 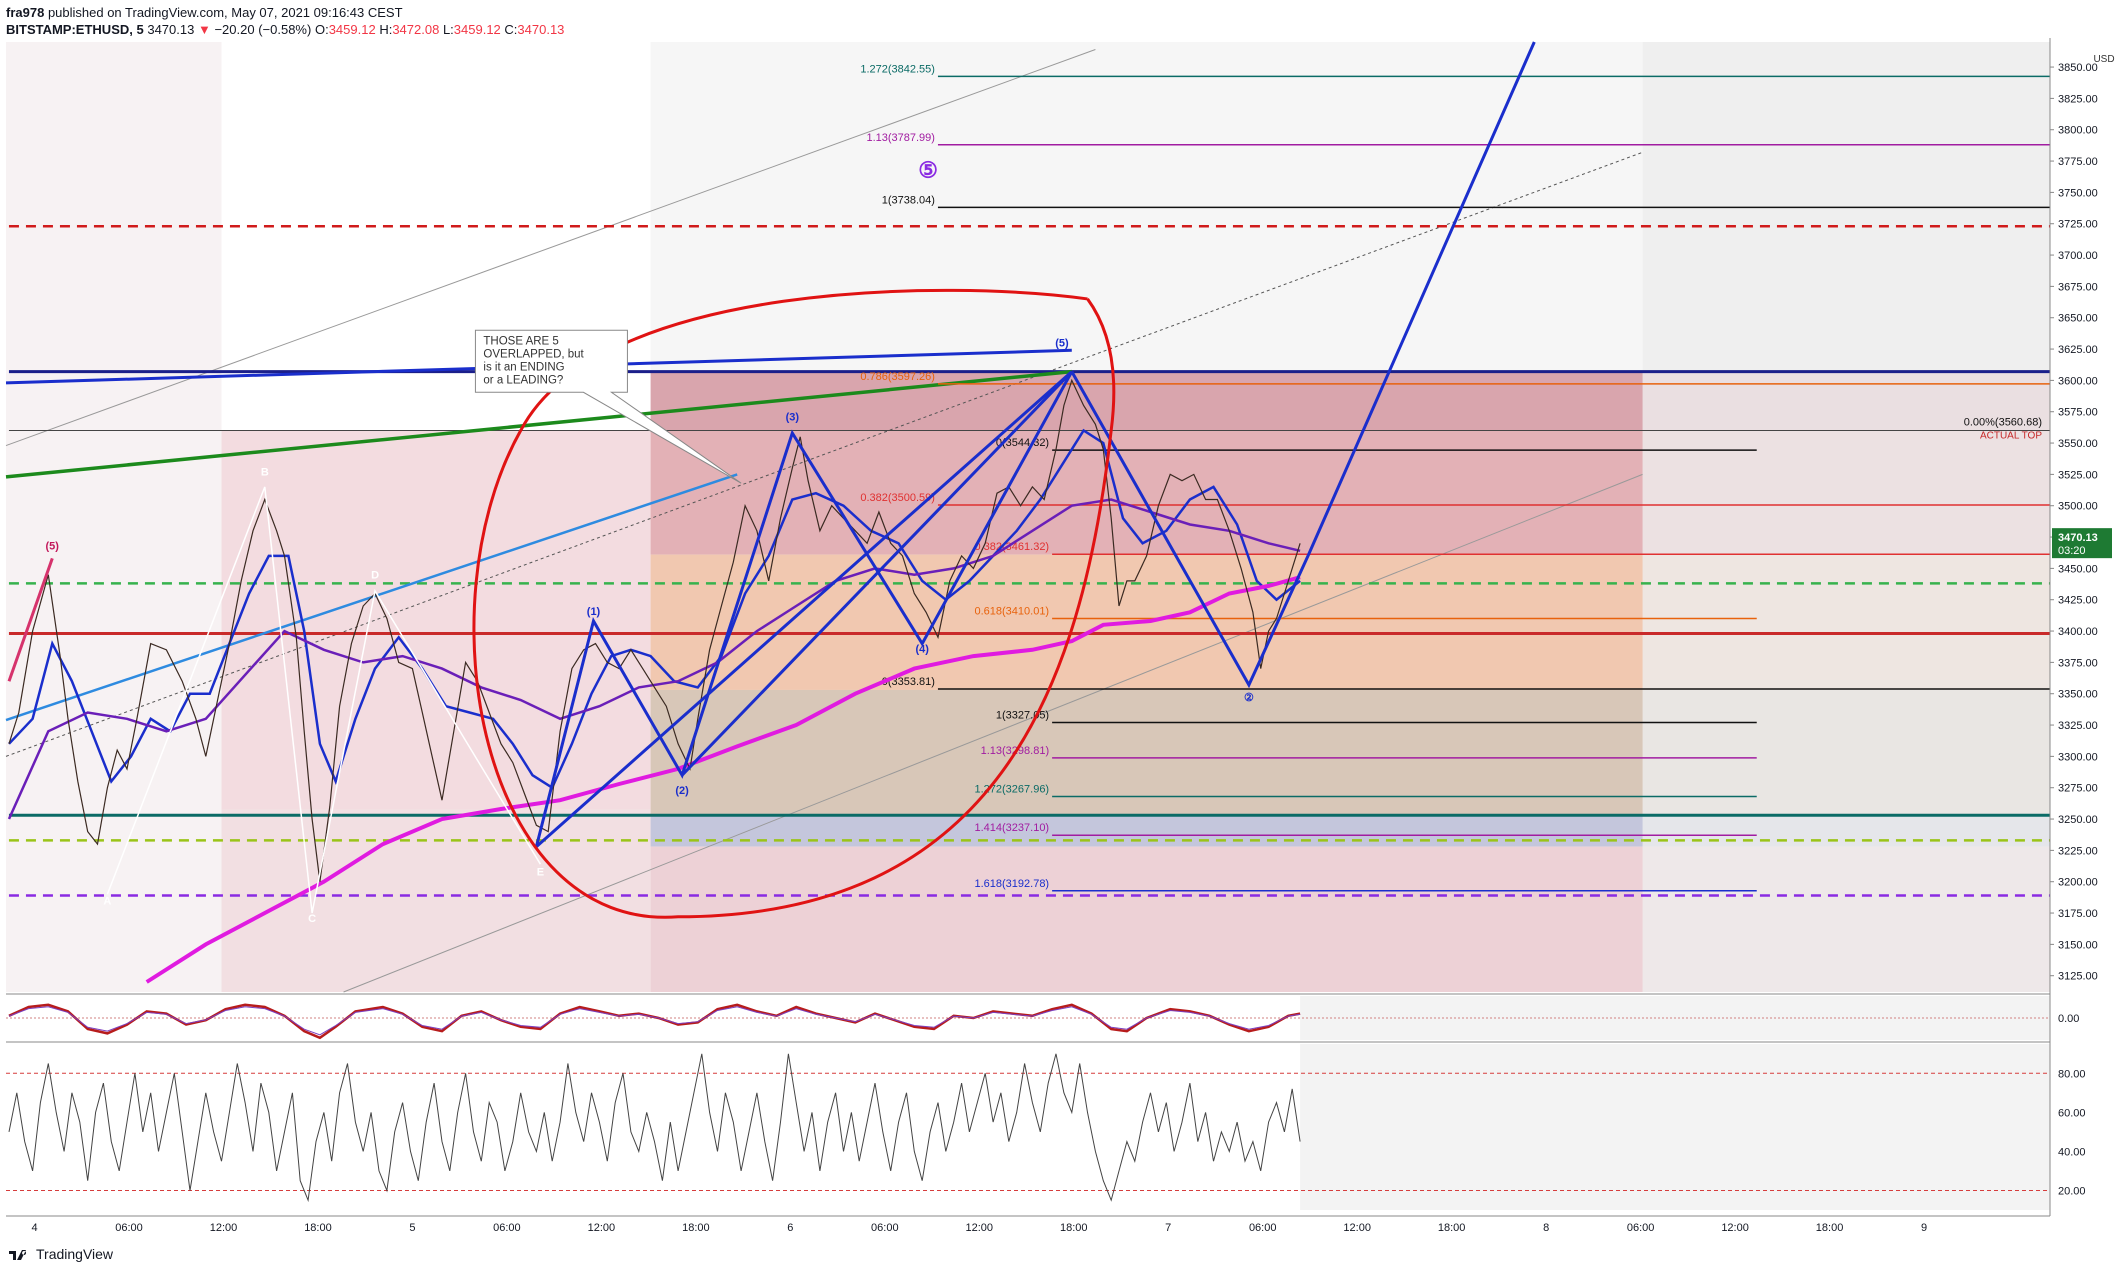 I want to click on open-label: O:, so click(x=321, y=29).